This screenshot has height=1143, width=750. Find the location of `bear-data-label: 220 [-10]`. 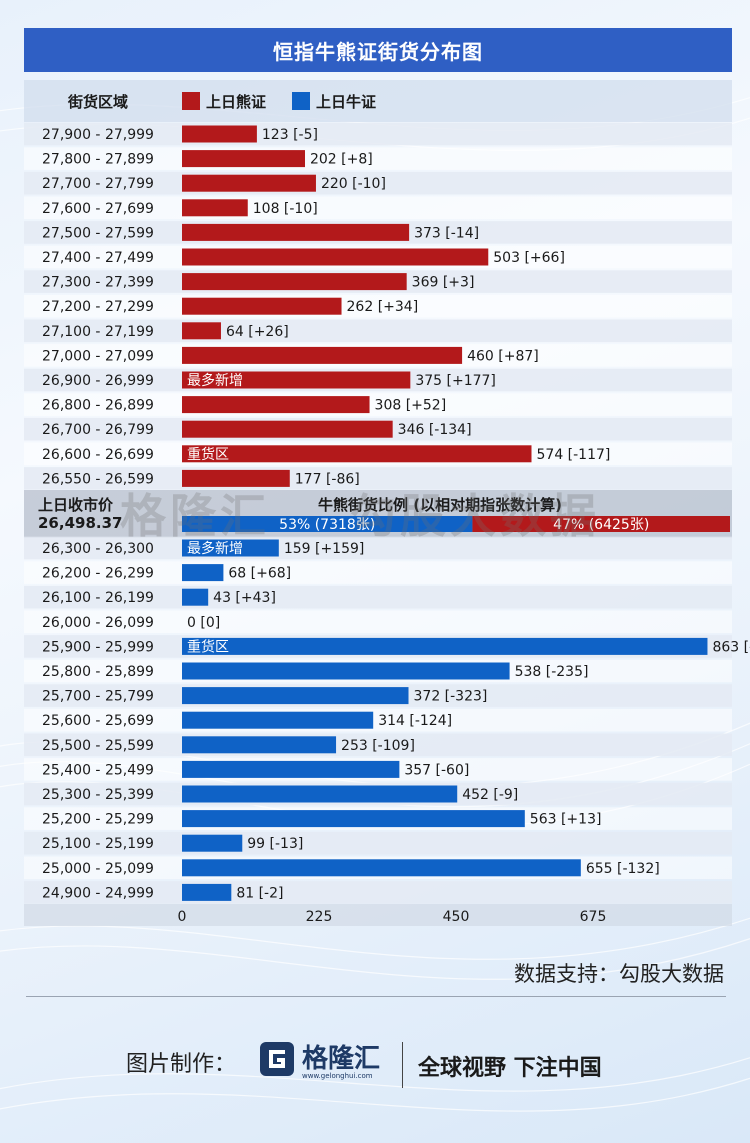

bear-data-label: 220 [-10] is located at coordinates (353, 184).